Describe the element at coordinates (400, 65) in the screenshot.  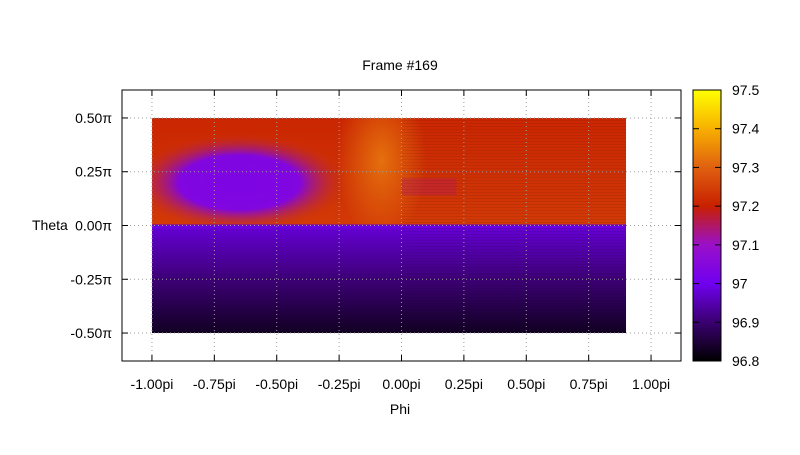
I see `chart-title: Frame #169` at that location.